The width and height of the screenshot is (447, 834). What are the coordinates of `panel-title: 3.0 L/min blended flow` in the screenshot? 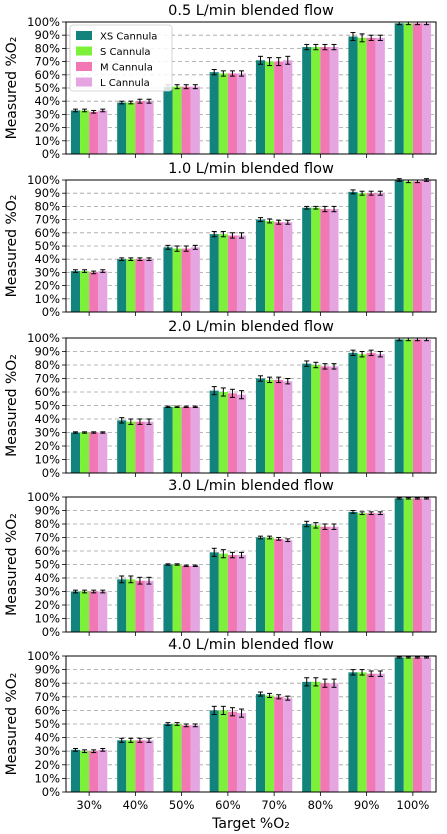 It's located at (251, 486).